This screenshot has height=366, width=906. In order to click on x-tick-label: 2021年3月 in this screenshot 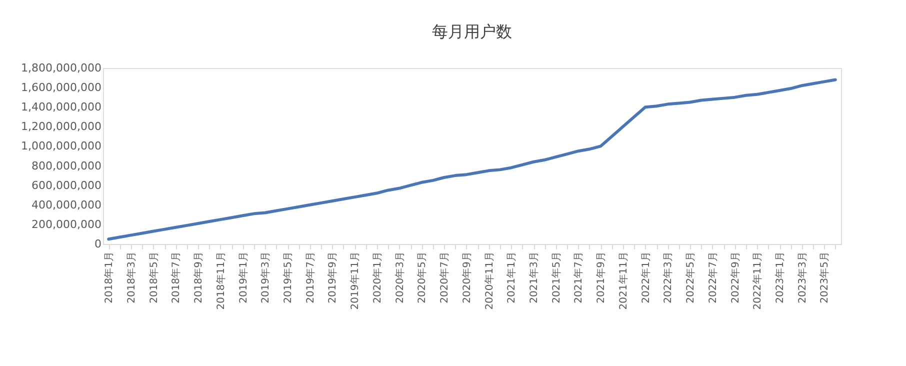, I will do `click(534, 278)`.